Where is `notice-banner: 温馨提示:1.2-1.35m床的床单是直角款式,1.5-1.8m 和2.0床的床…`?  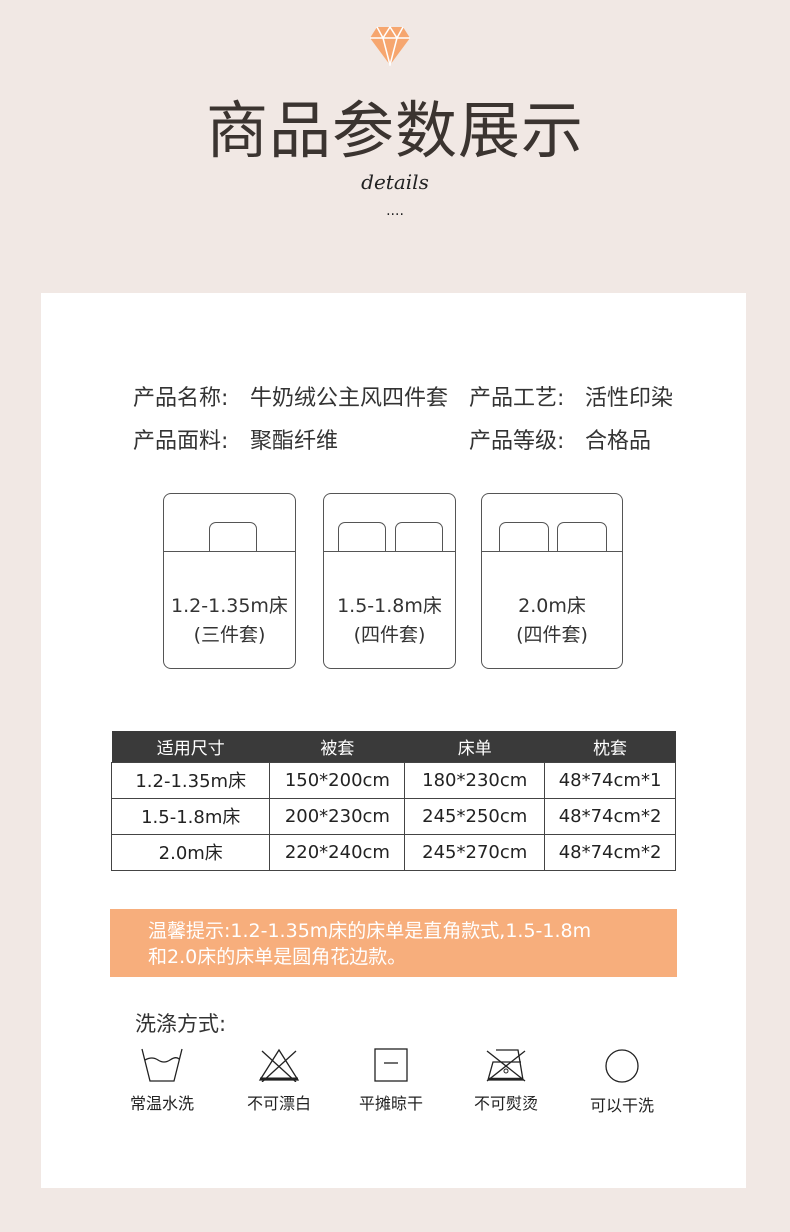
notice-banner: 温馨提示:1.2-1.35m床的床单是直角款式,1.5-1.8m 和2.0床的床… is located at coordinates (393, 943).